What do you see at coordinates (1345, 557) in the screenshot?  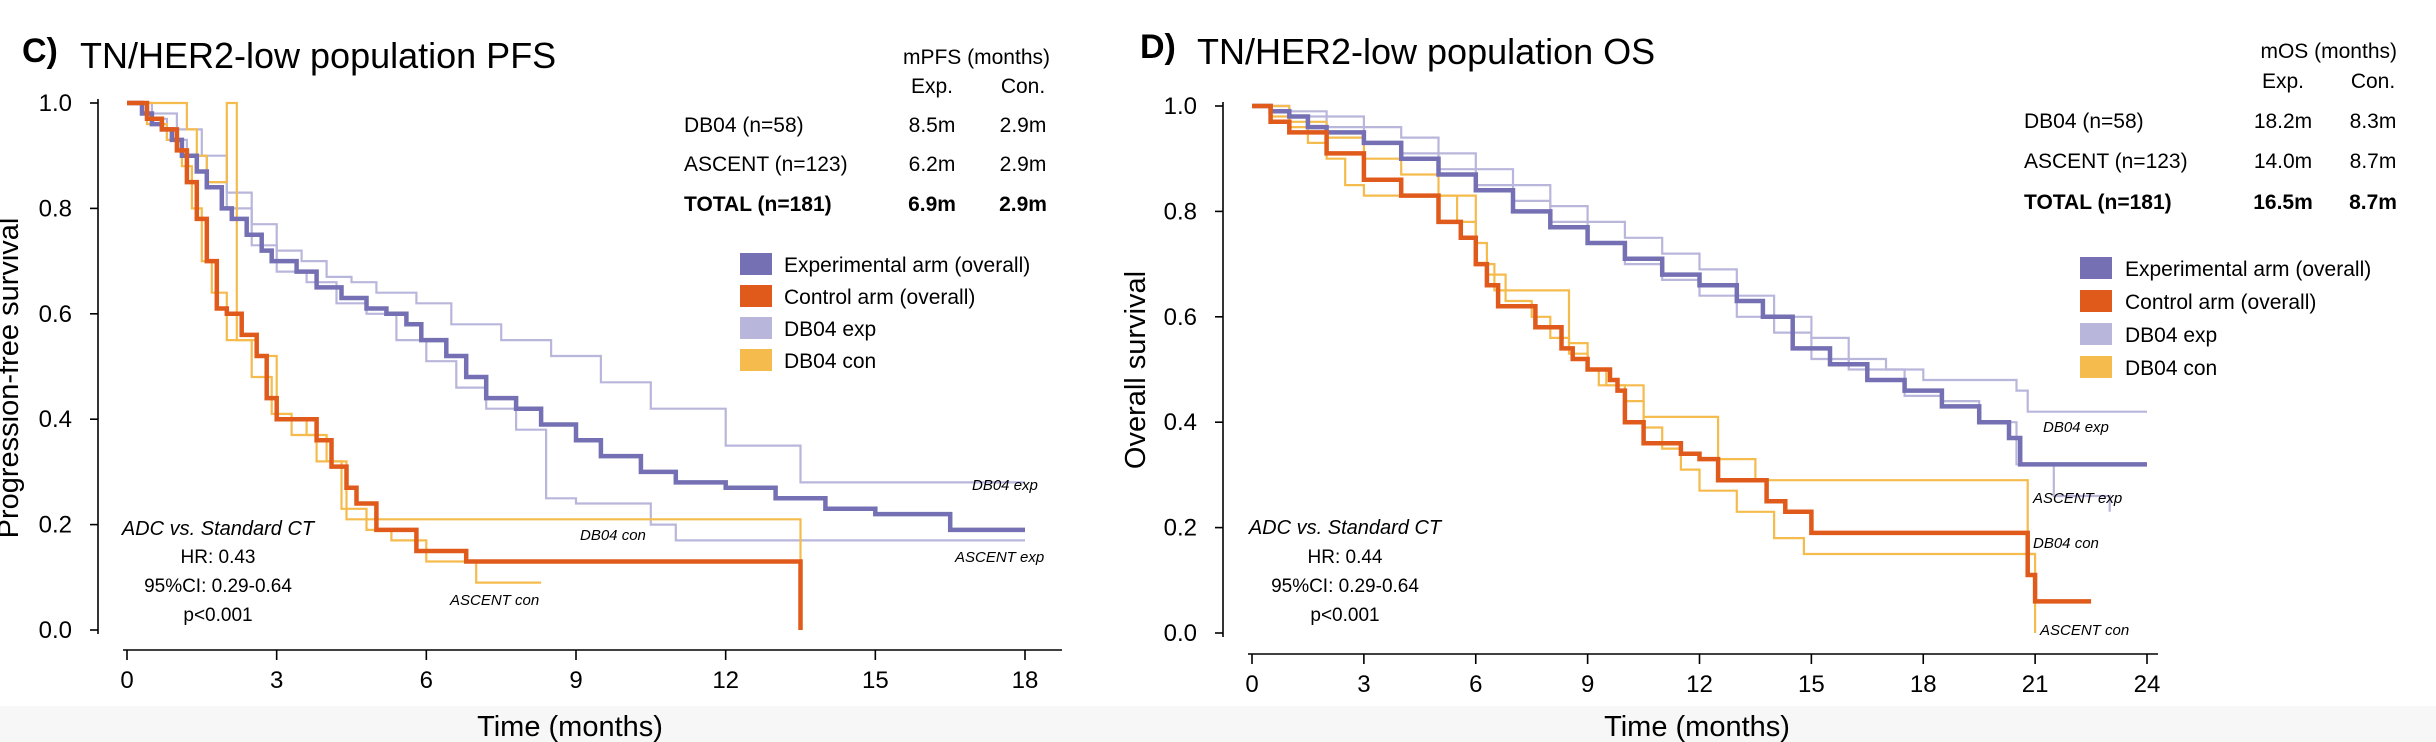 I see `panel-d-hr: HR: 0.44` at bounding box center [1345, 557].